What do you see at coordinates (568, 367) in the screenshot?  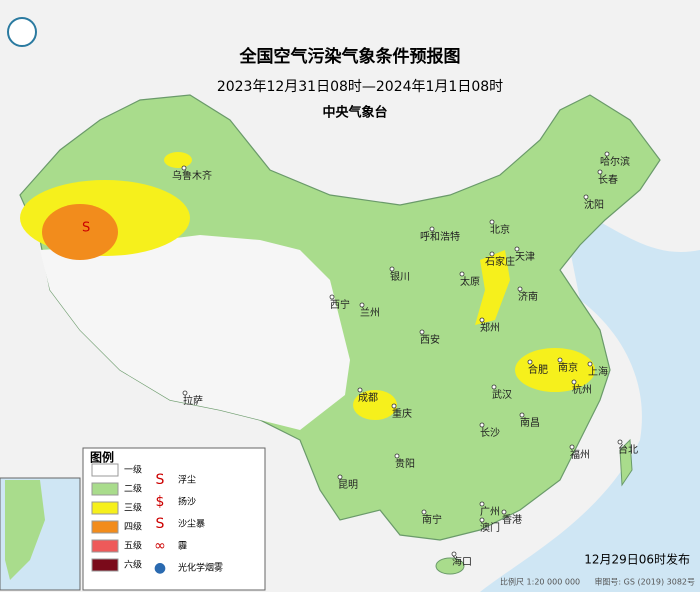 I see `city-name: 南京` at bounding box center [568, 367].